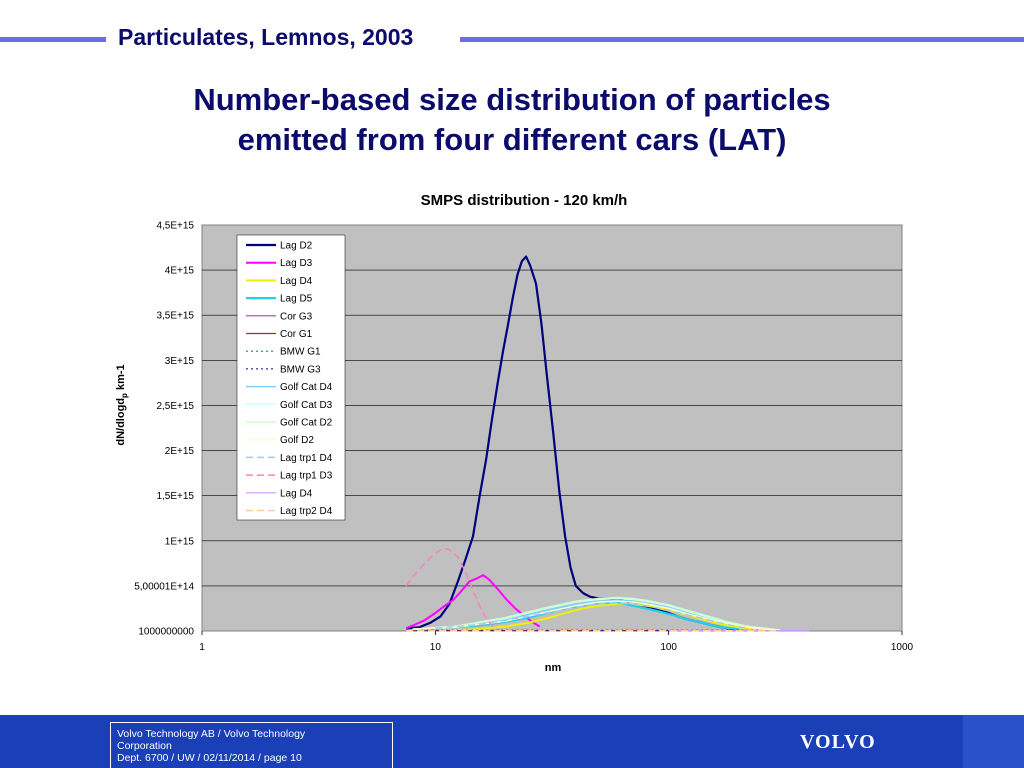 This screenshot has width=1024, height=768. Describe the element at coordinates (209, 758) in the screenshot. I see `footer-line3: Dept. 6700 / UW / 02/11/2014 / page 10` at that location.